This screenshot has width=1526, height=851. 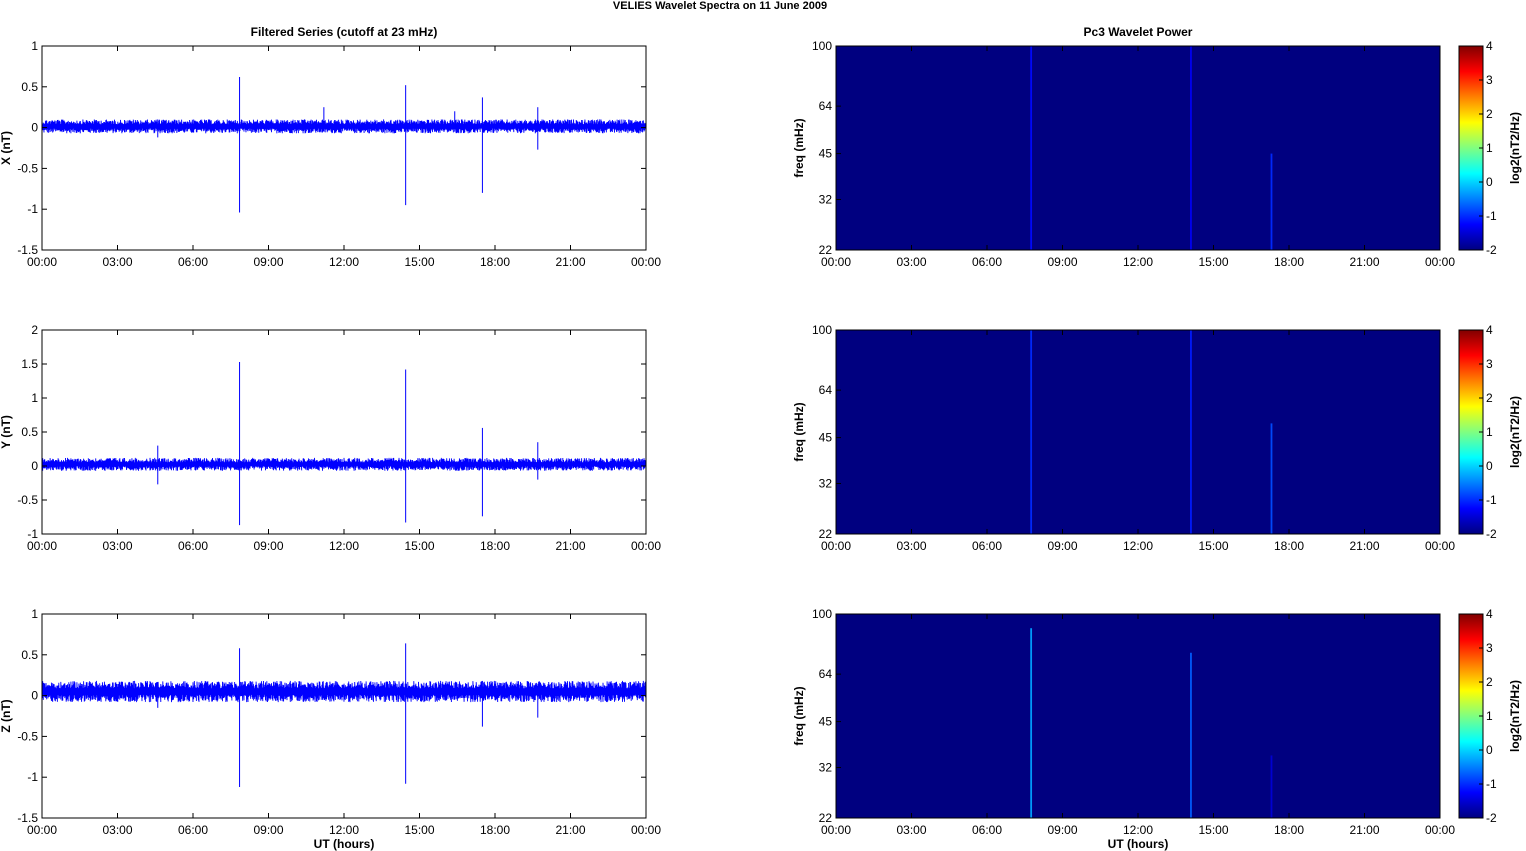 What do you see at coordinates (1138, 32) in the screenshot?
I see `chart-title: Pc3 Wavelet Power` at bounding box center [1138, 32].